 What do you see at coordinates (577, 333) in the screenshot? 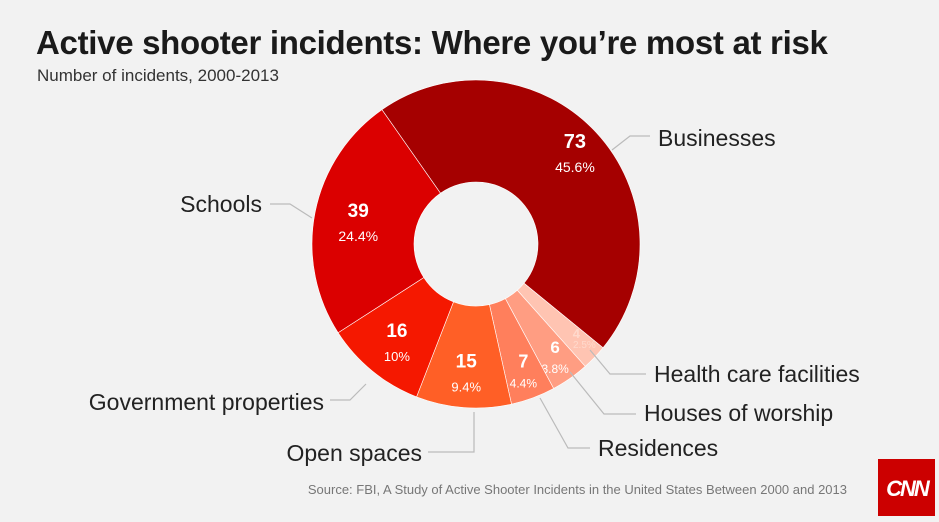
I see `value-label-health-care-facilities: 4` at bounding box center [577, 333].